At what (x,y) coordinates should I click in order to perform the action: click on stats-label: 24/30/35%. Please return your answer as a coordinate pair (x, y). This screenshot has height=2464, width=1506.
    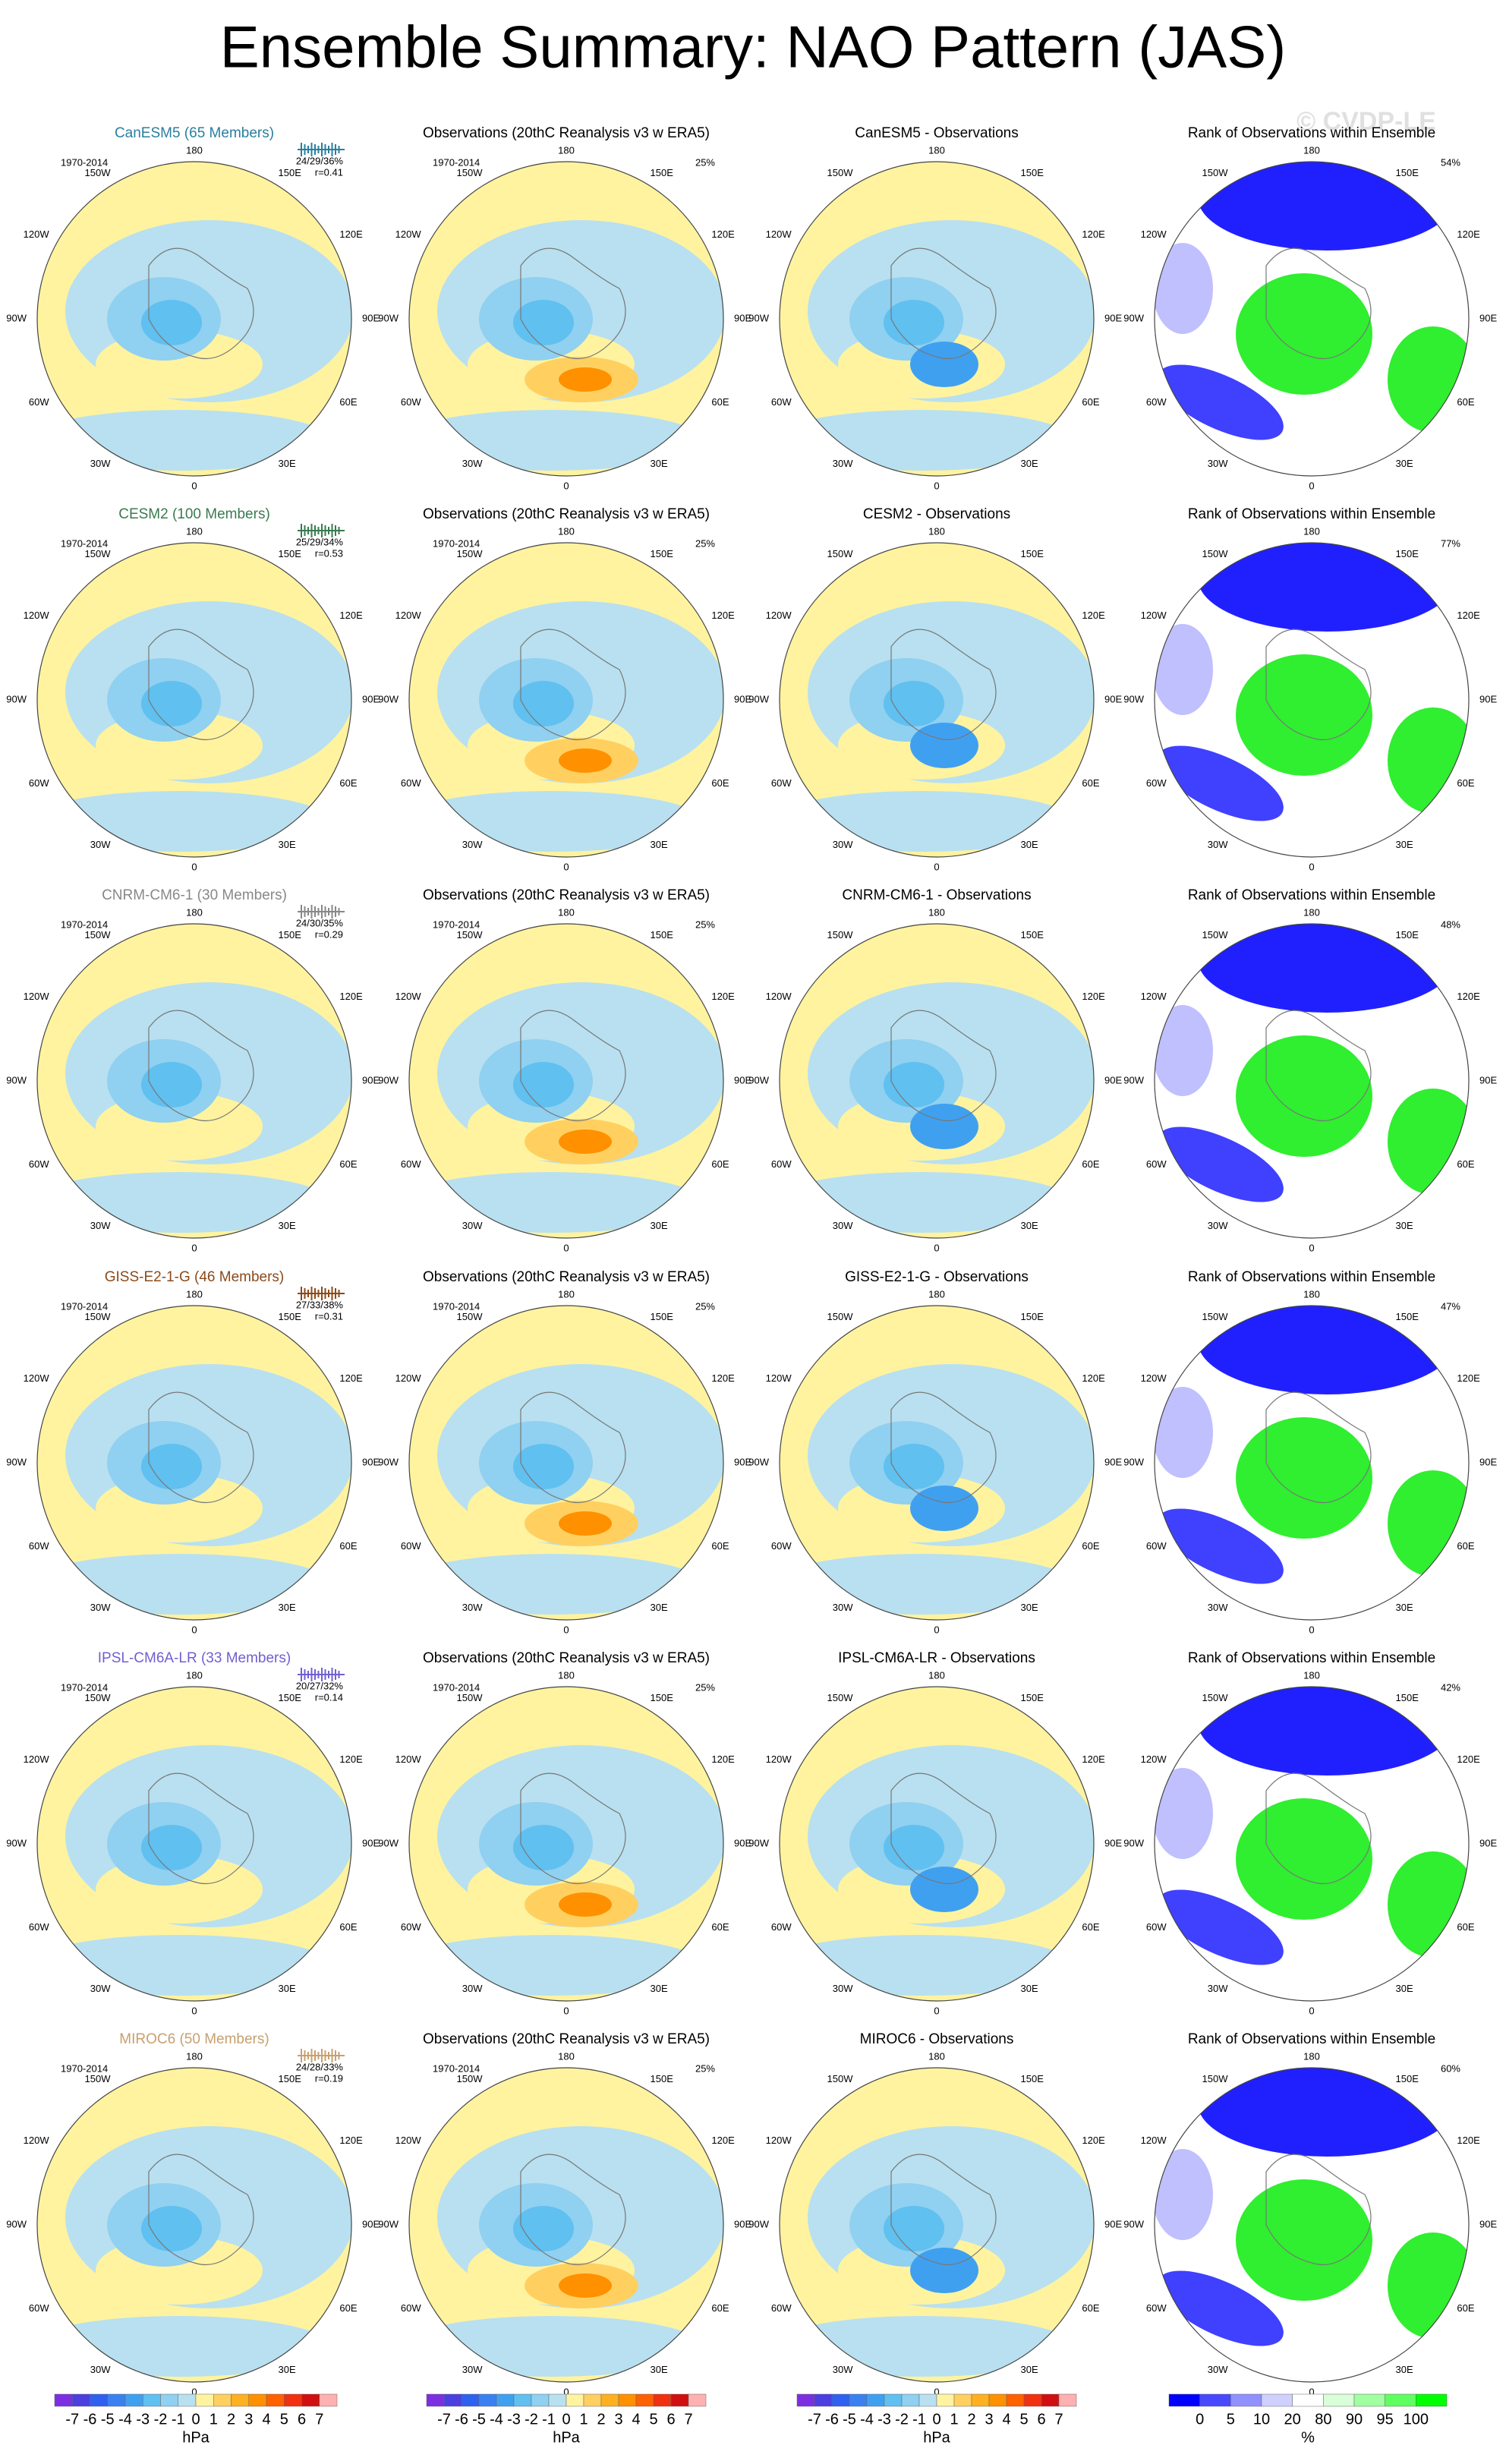
    Looking at the image, I should click on (320, 922).